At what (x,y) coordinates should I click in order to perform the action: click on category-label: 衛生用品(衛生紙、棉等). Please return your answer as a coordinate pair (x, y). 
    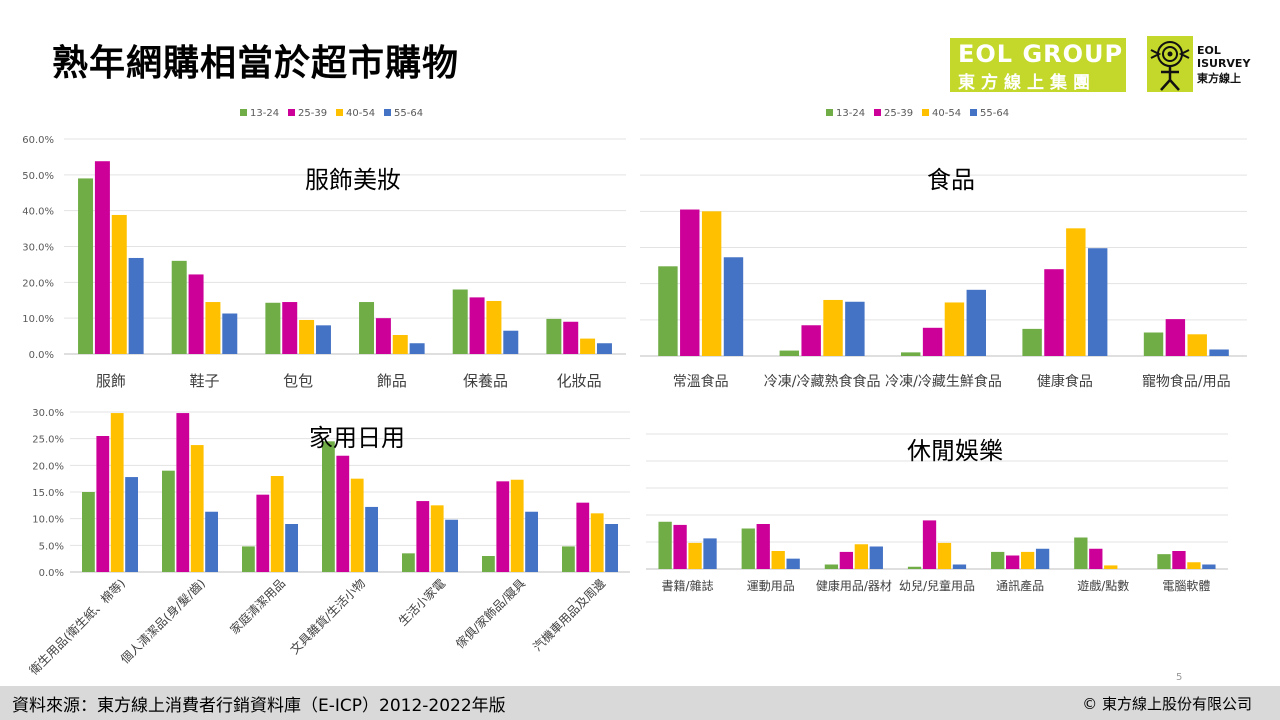
    Looking at the image, I should click on (77, 627).